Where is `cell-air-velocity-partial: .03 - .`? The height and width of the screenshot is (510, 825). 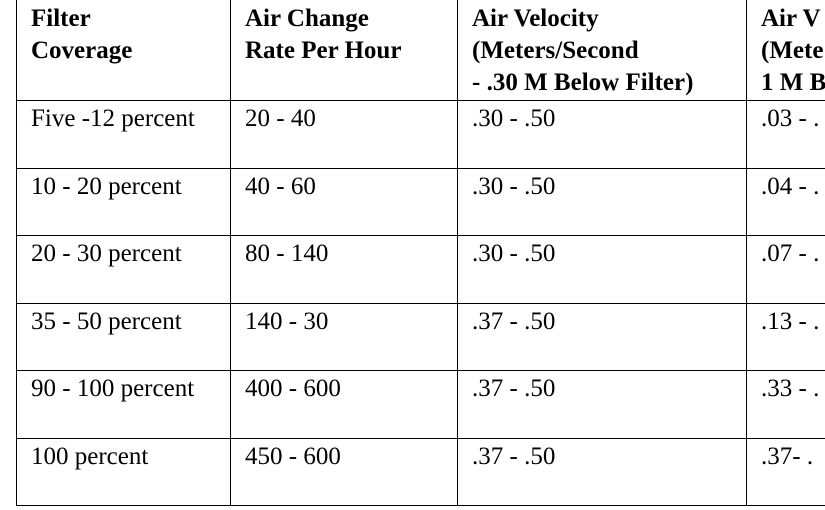 cell-air-velocity-partial: .03 - . is located at coordinates (785, 134).